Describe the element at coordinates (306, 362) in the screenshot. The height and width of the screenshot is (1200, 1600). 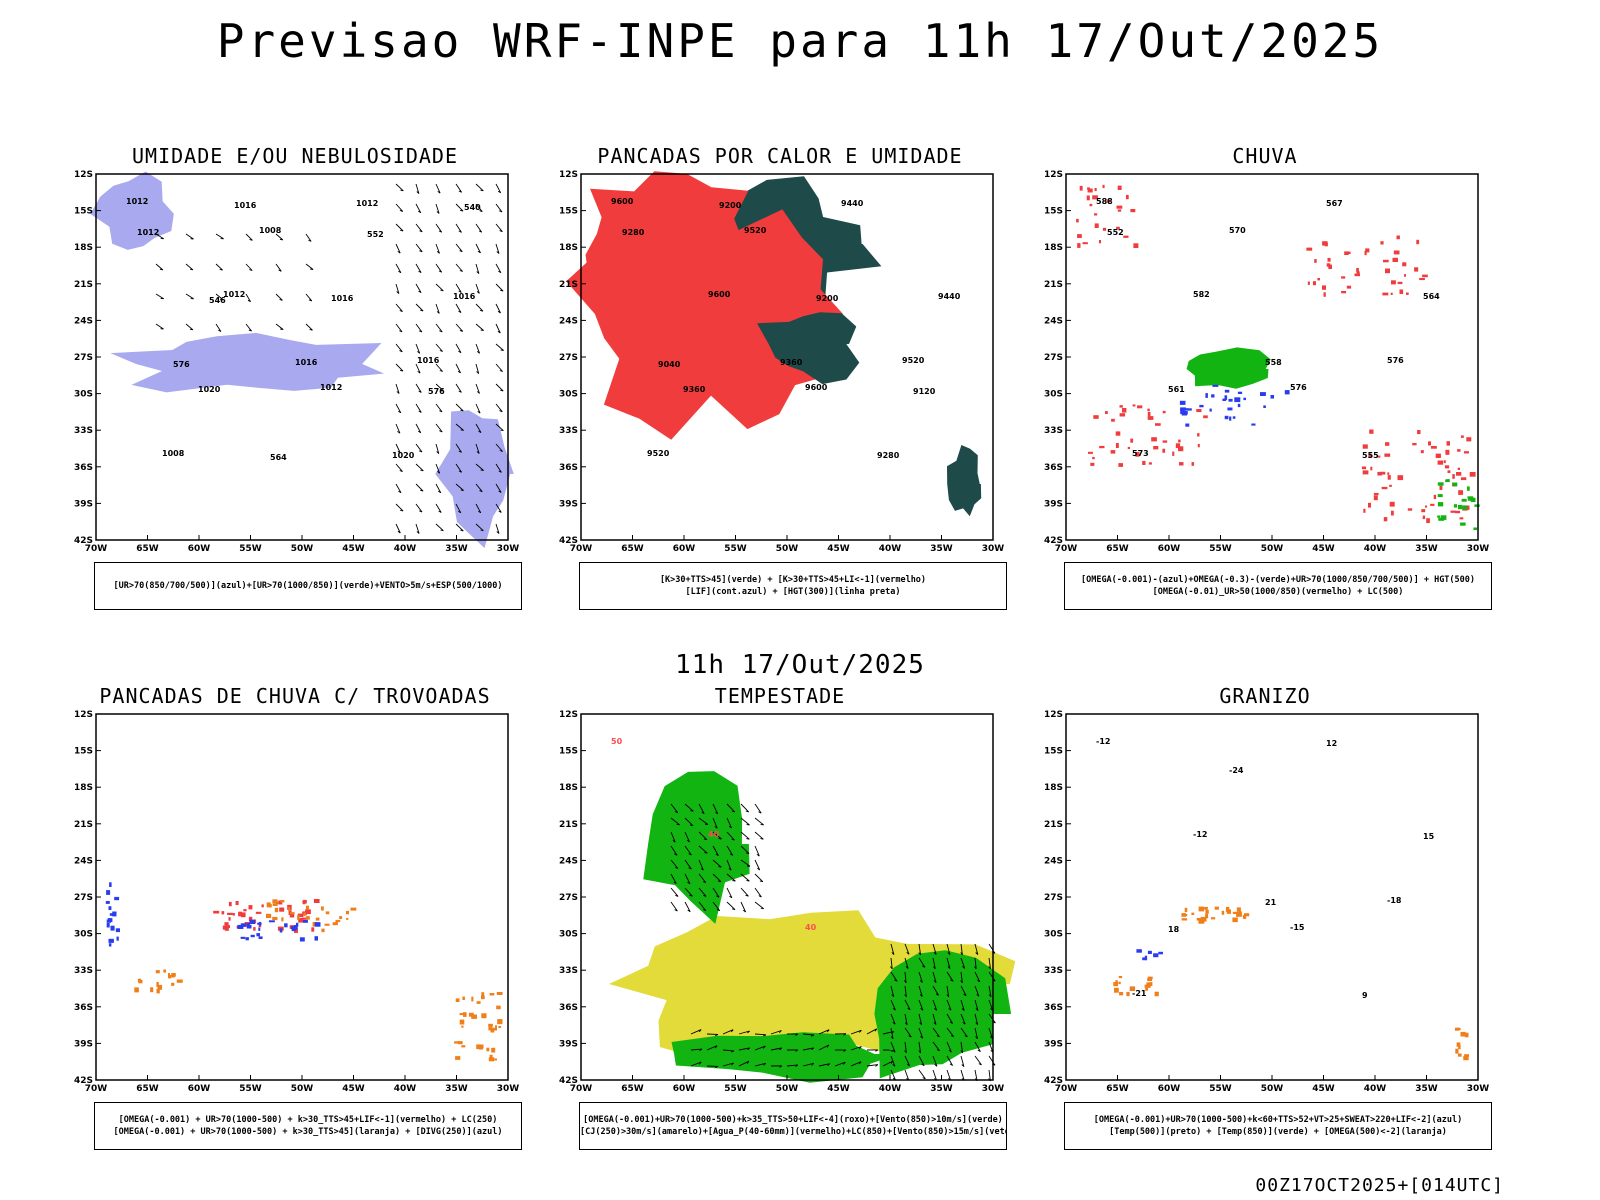
I see `contour-label: 1016` at that location.